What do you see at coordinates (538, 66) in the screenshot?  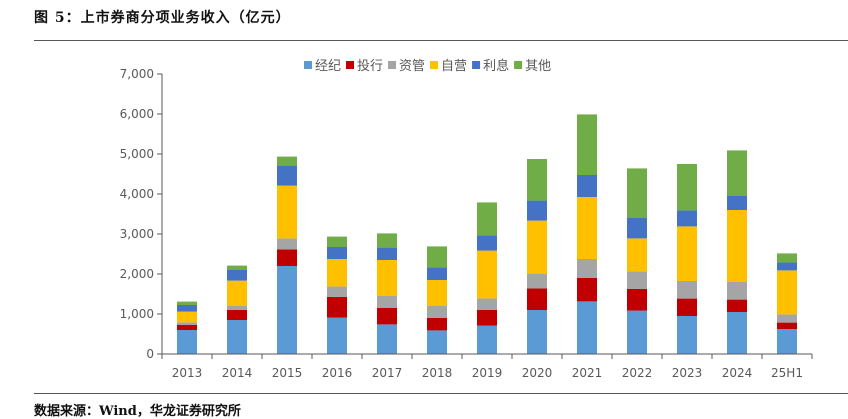 I see `legend-label: 其他` at bounding box center [538, 66].